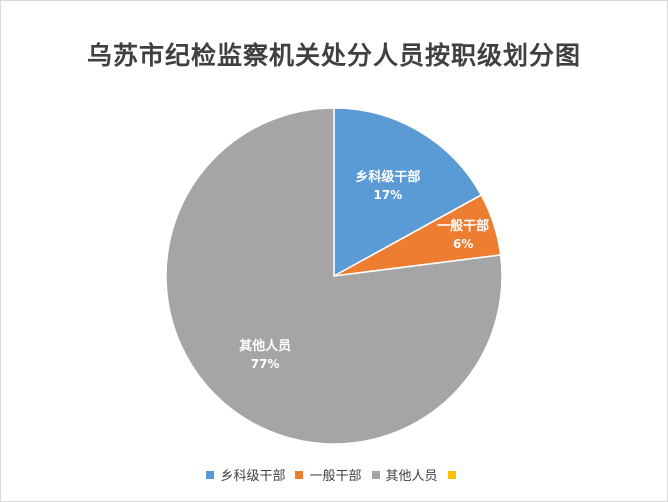 The width and height of the screenshot is (668, 502). I want to click on legend-item-0: 乡科级干部, so click(245, 474).